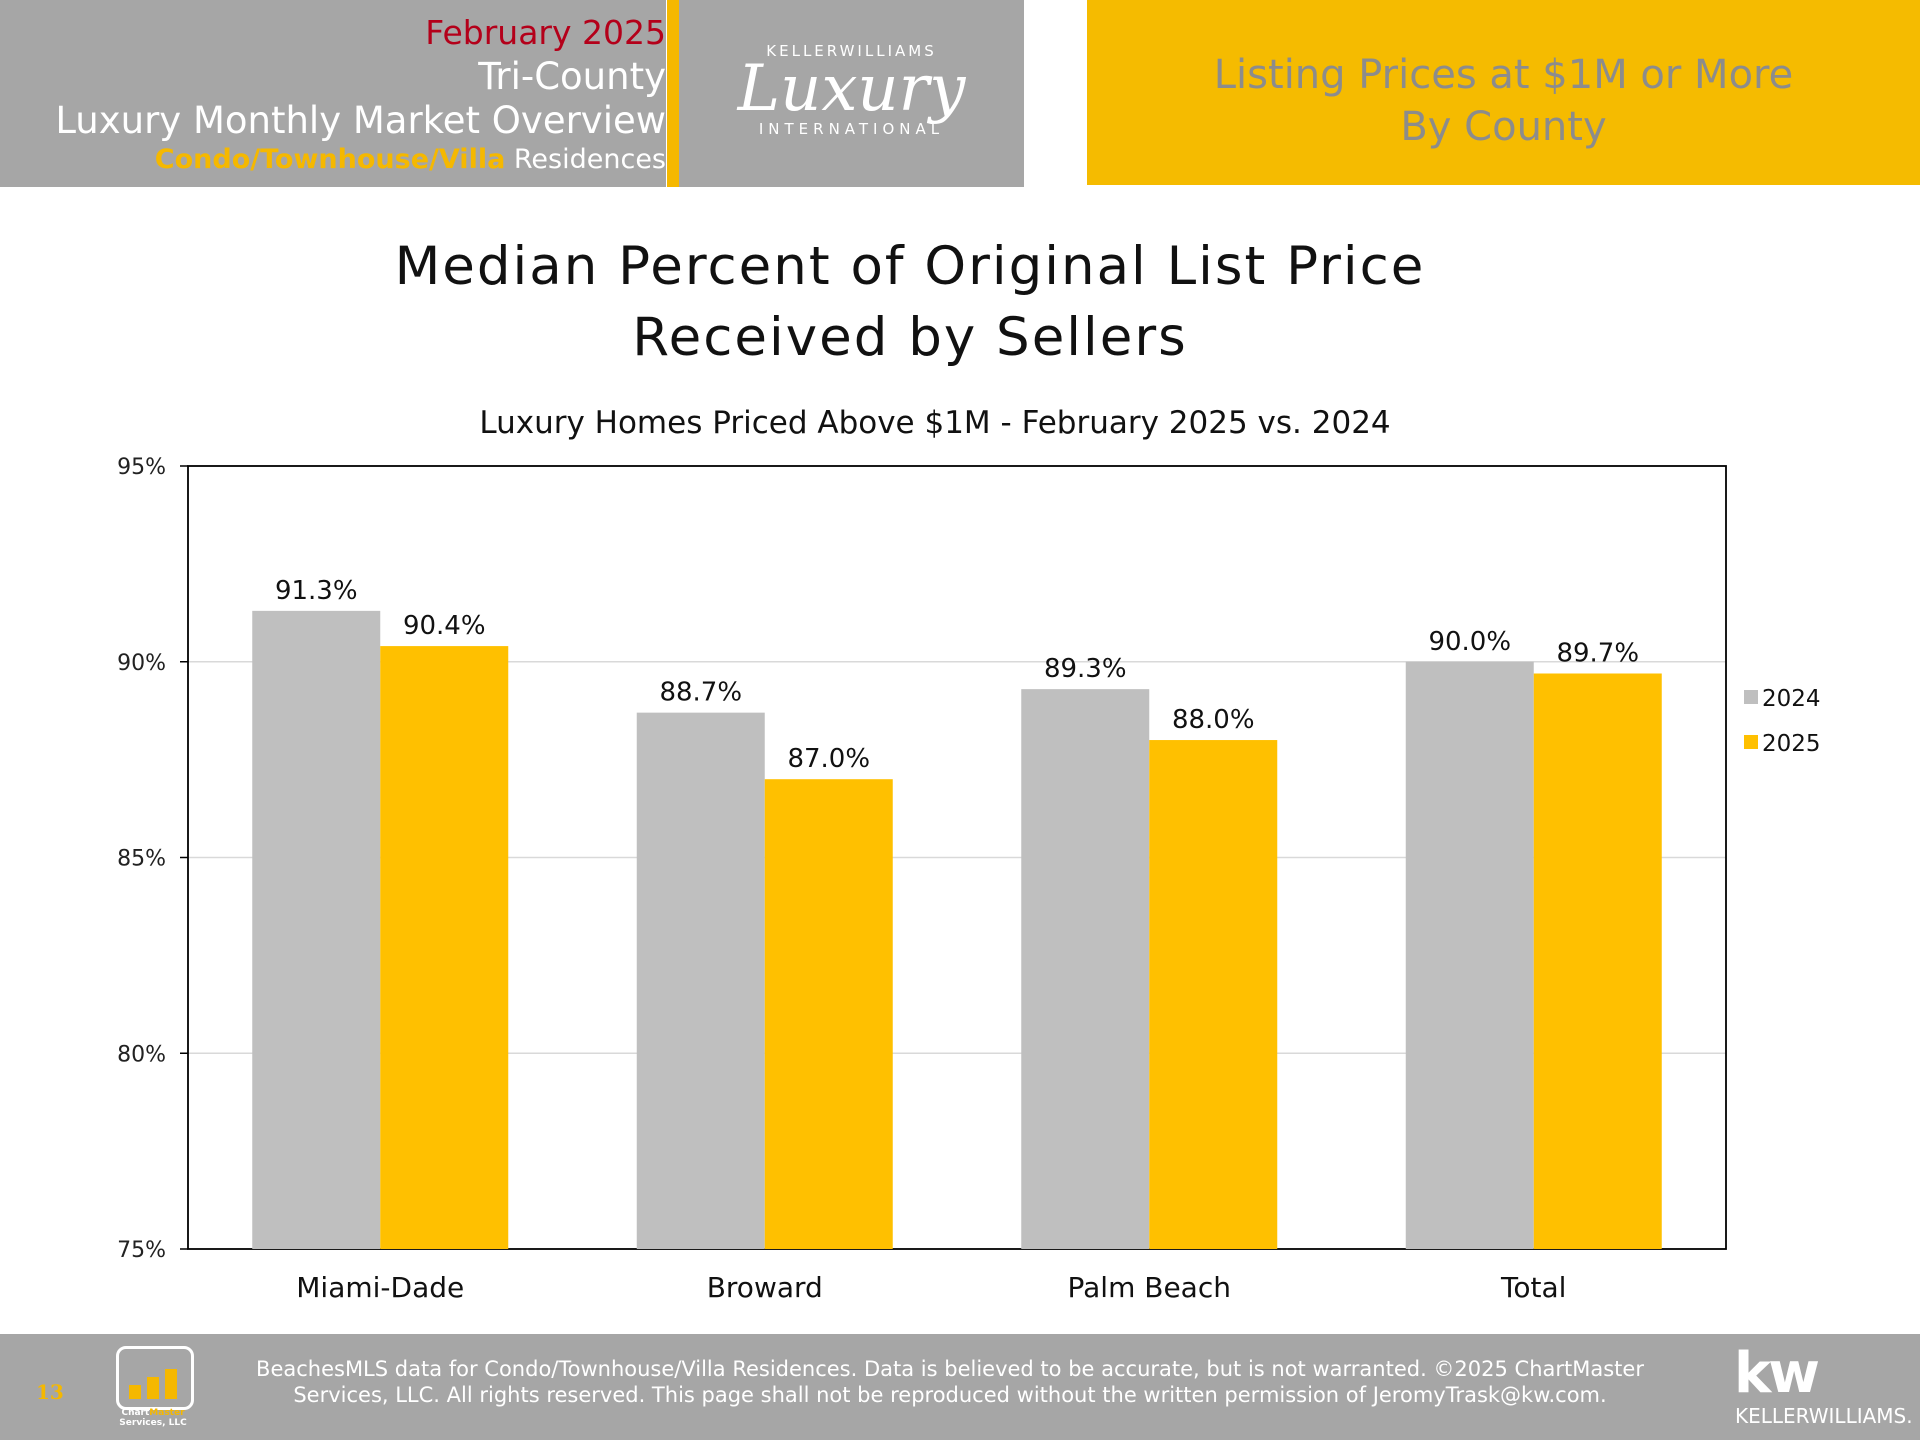 This screenshot has height=1440, width=1920. What do you see at coordinates (1085, 669) in the screenshot?
I see `data-label: 89.3%` at bounding box center [1085, 669].